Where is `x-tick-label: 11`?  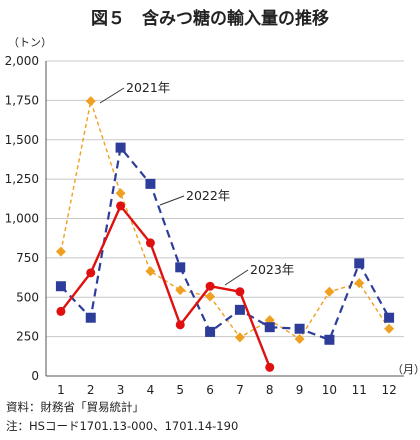 x-tick-label: 11 is located at coordinates (359, 390).